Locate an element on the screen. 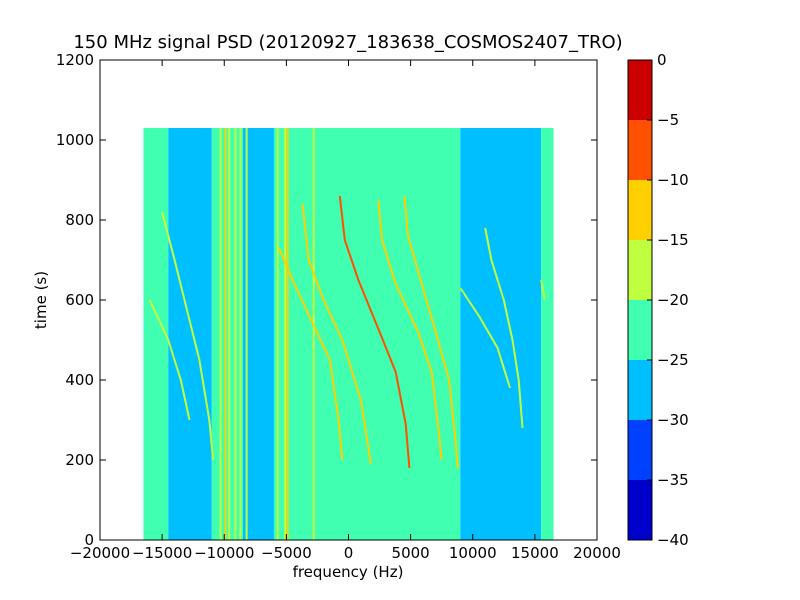 The image size is (800, 600). y-tick-label: 600 is located at coordinates (79, 300).